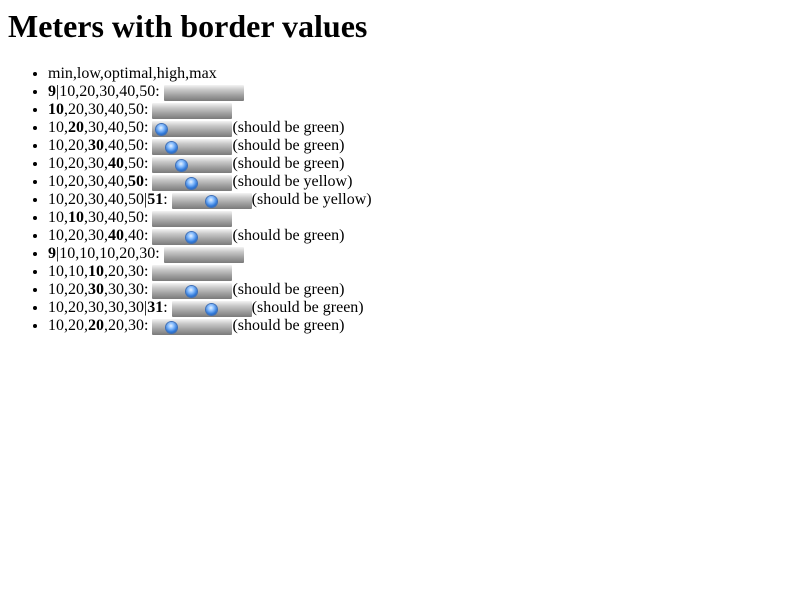  I want to click on meter-list-item: 9|10,20,30,40,50:, so click(210, 92).